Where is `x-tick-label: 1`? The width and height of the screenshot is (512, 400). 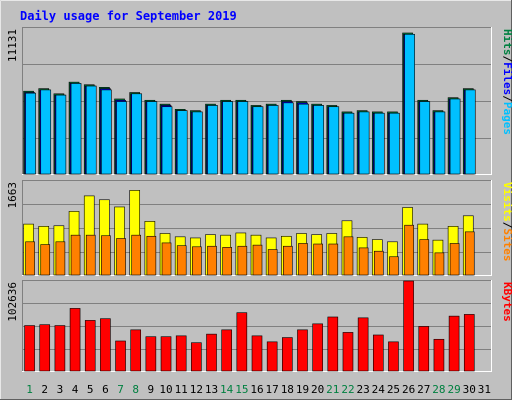
x-tick-label: 1 is located at coordinates (29, 389).